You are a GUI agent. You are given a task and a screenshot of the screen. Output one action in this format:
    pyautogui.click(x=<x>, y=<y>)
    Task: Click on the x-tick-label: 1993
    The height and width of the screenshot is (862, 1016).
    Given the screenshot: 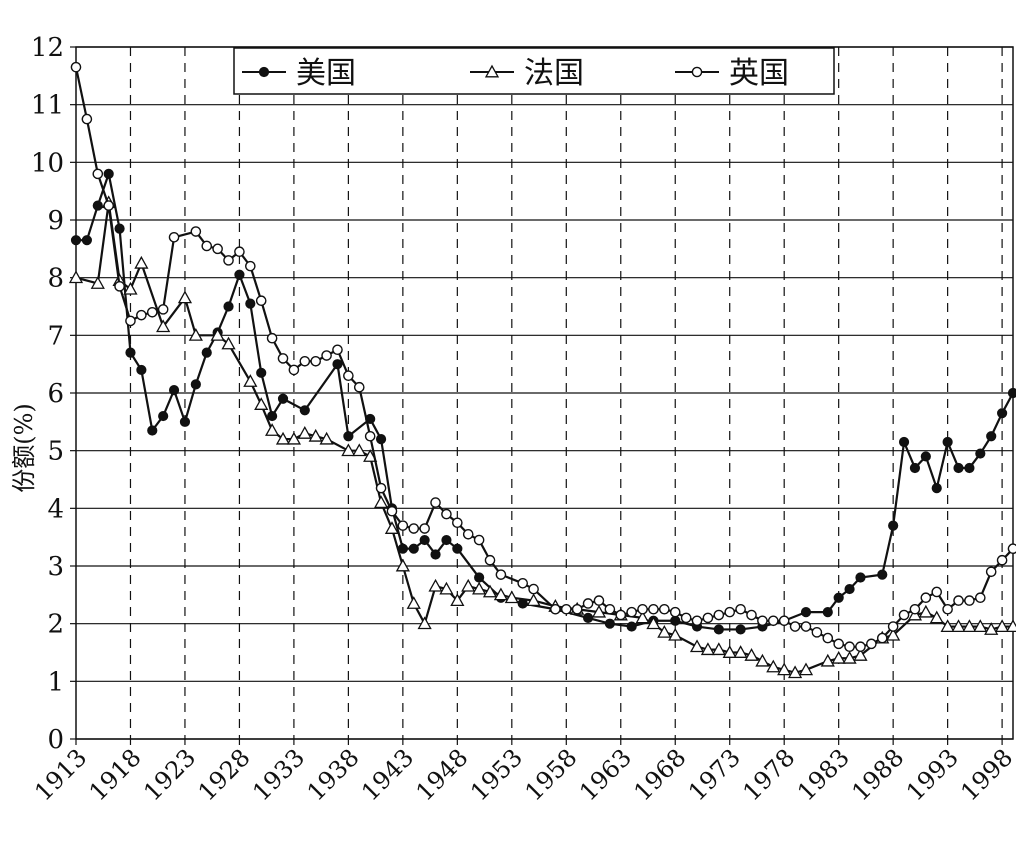 What is the action you would take?
    pyautogui.click(x=932, y=774)
    